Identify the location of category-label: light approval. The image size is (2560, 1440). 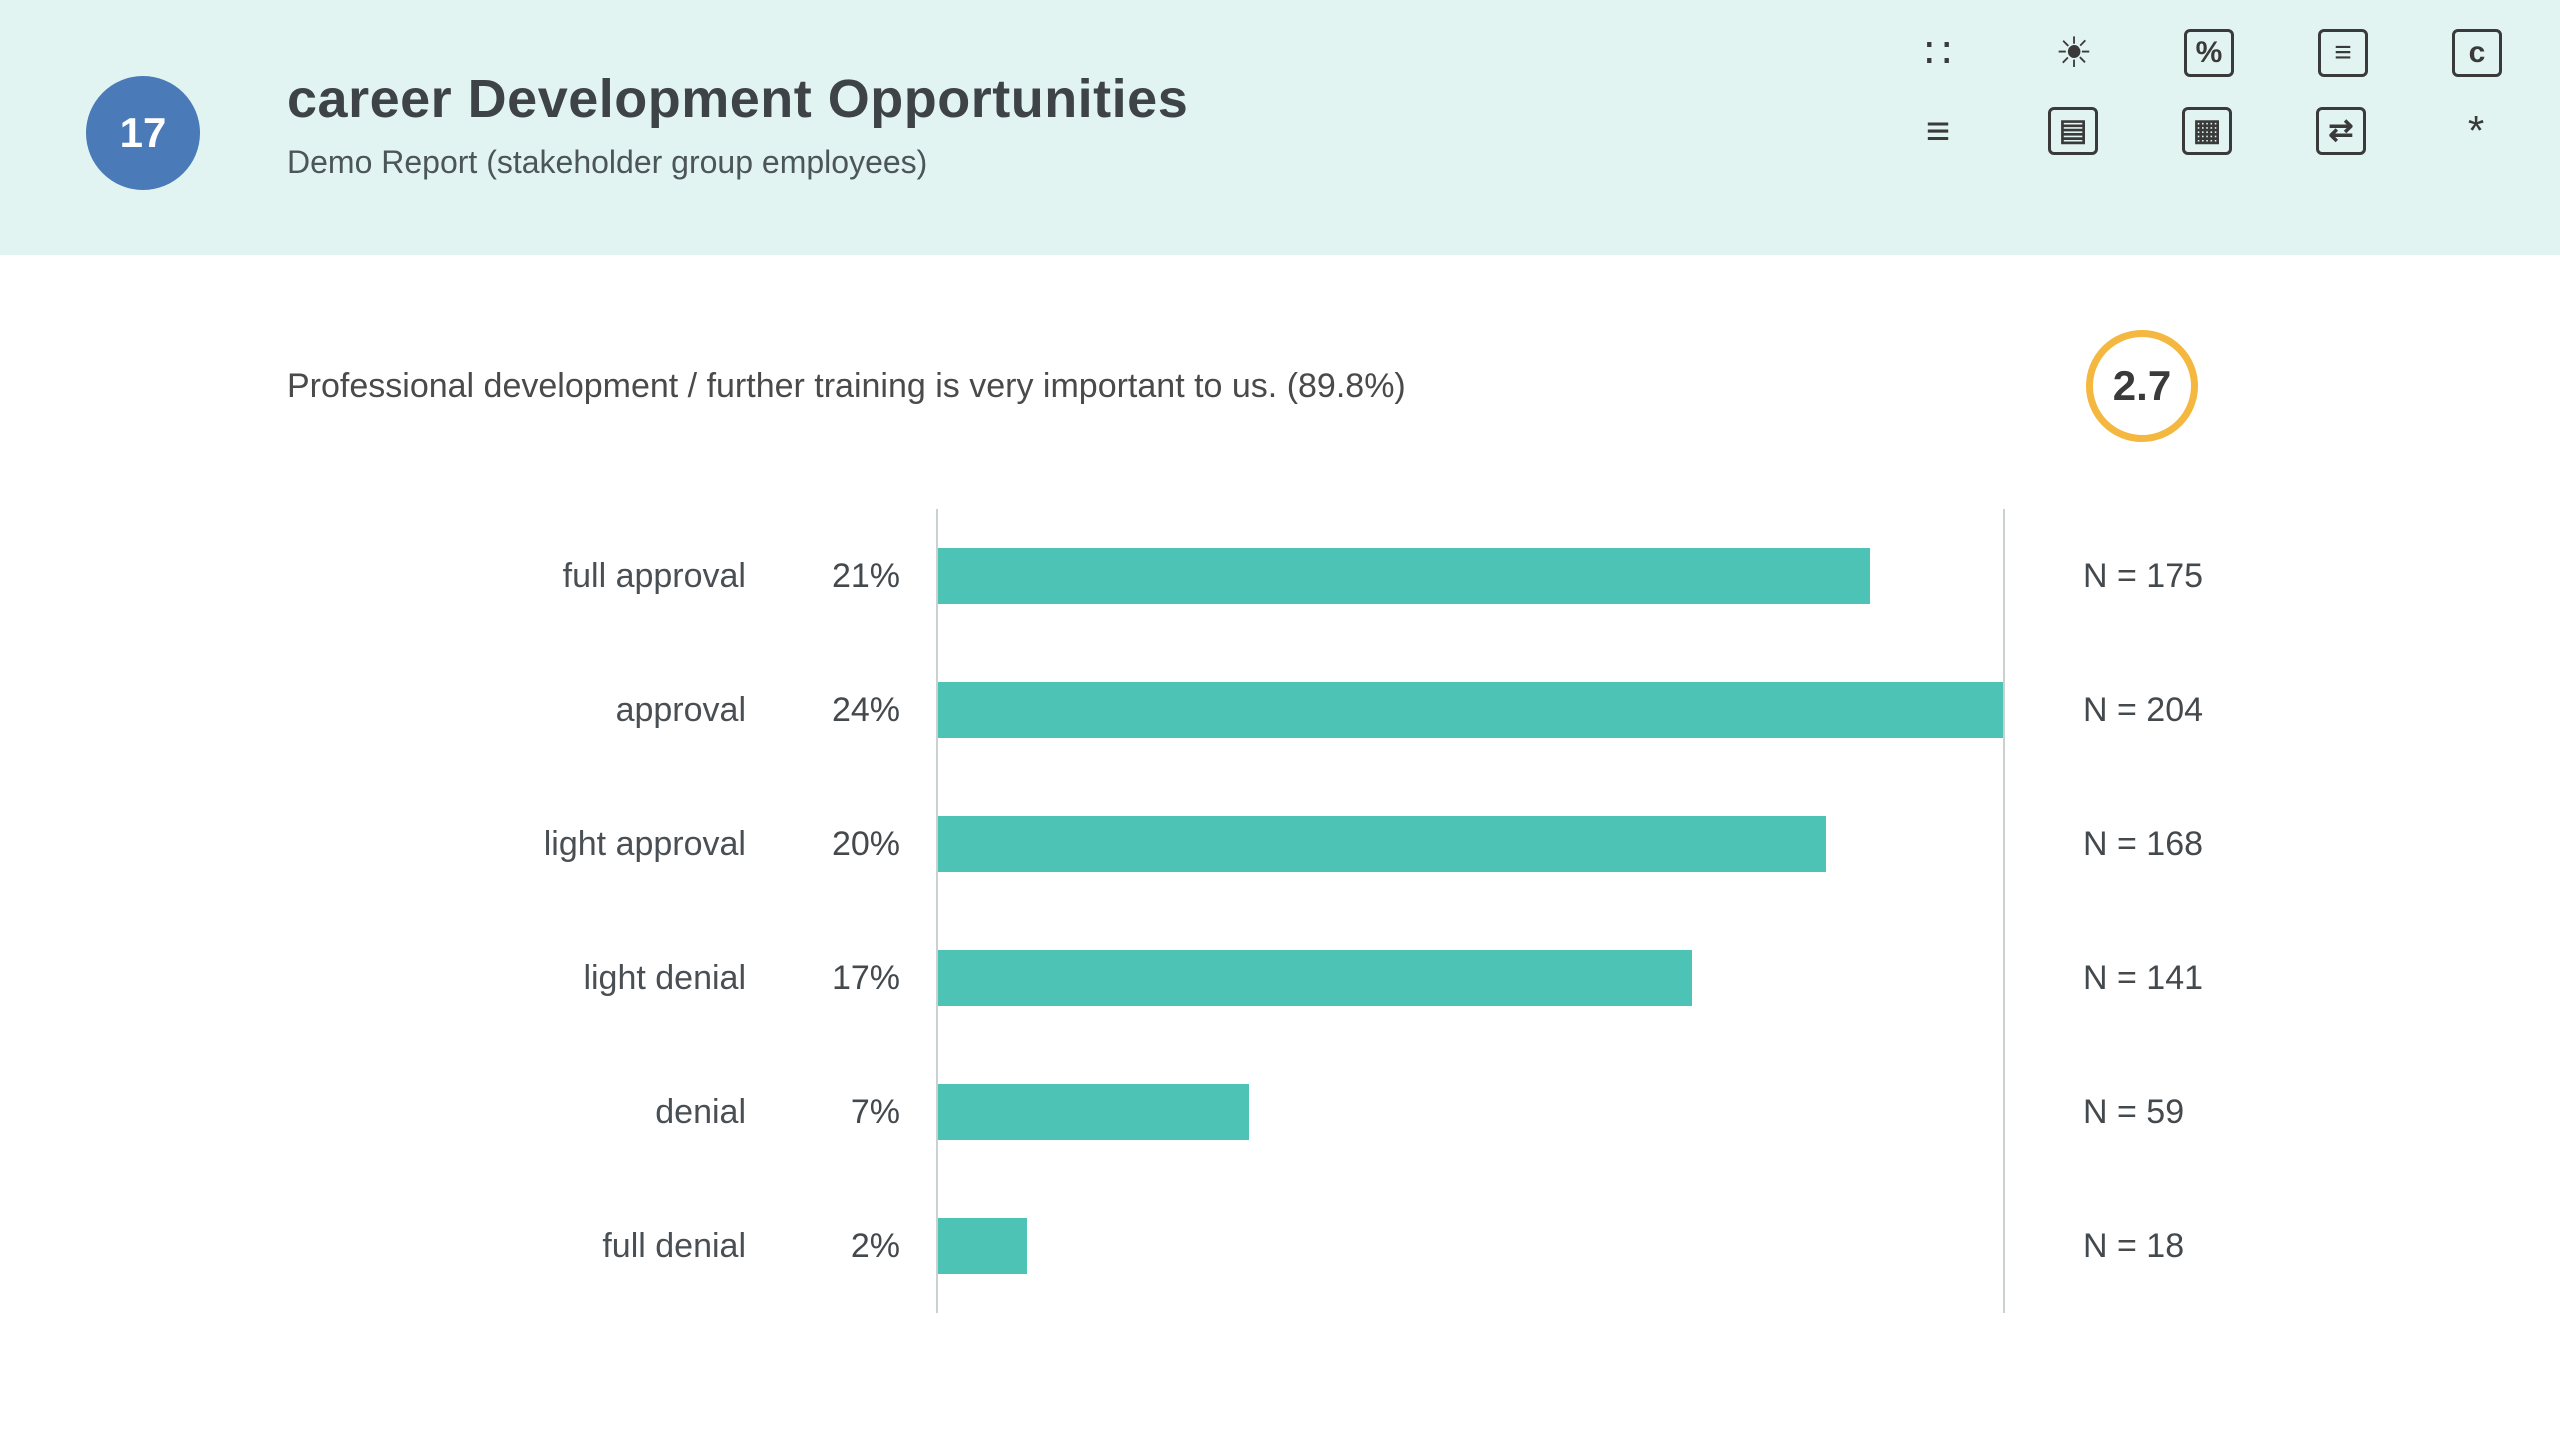
(644, 843).